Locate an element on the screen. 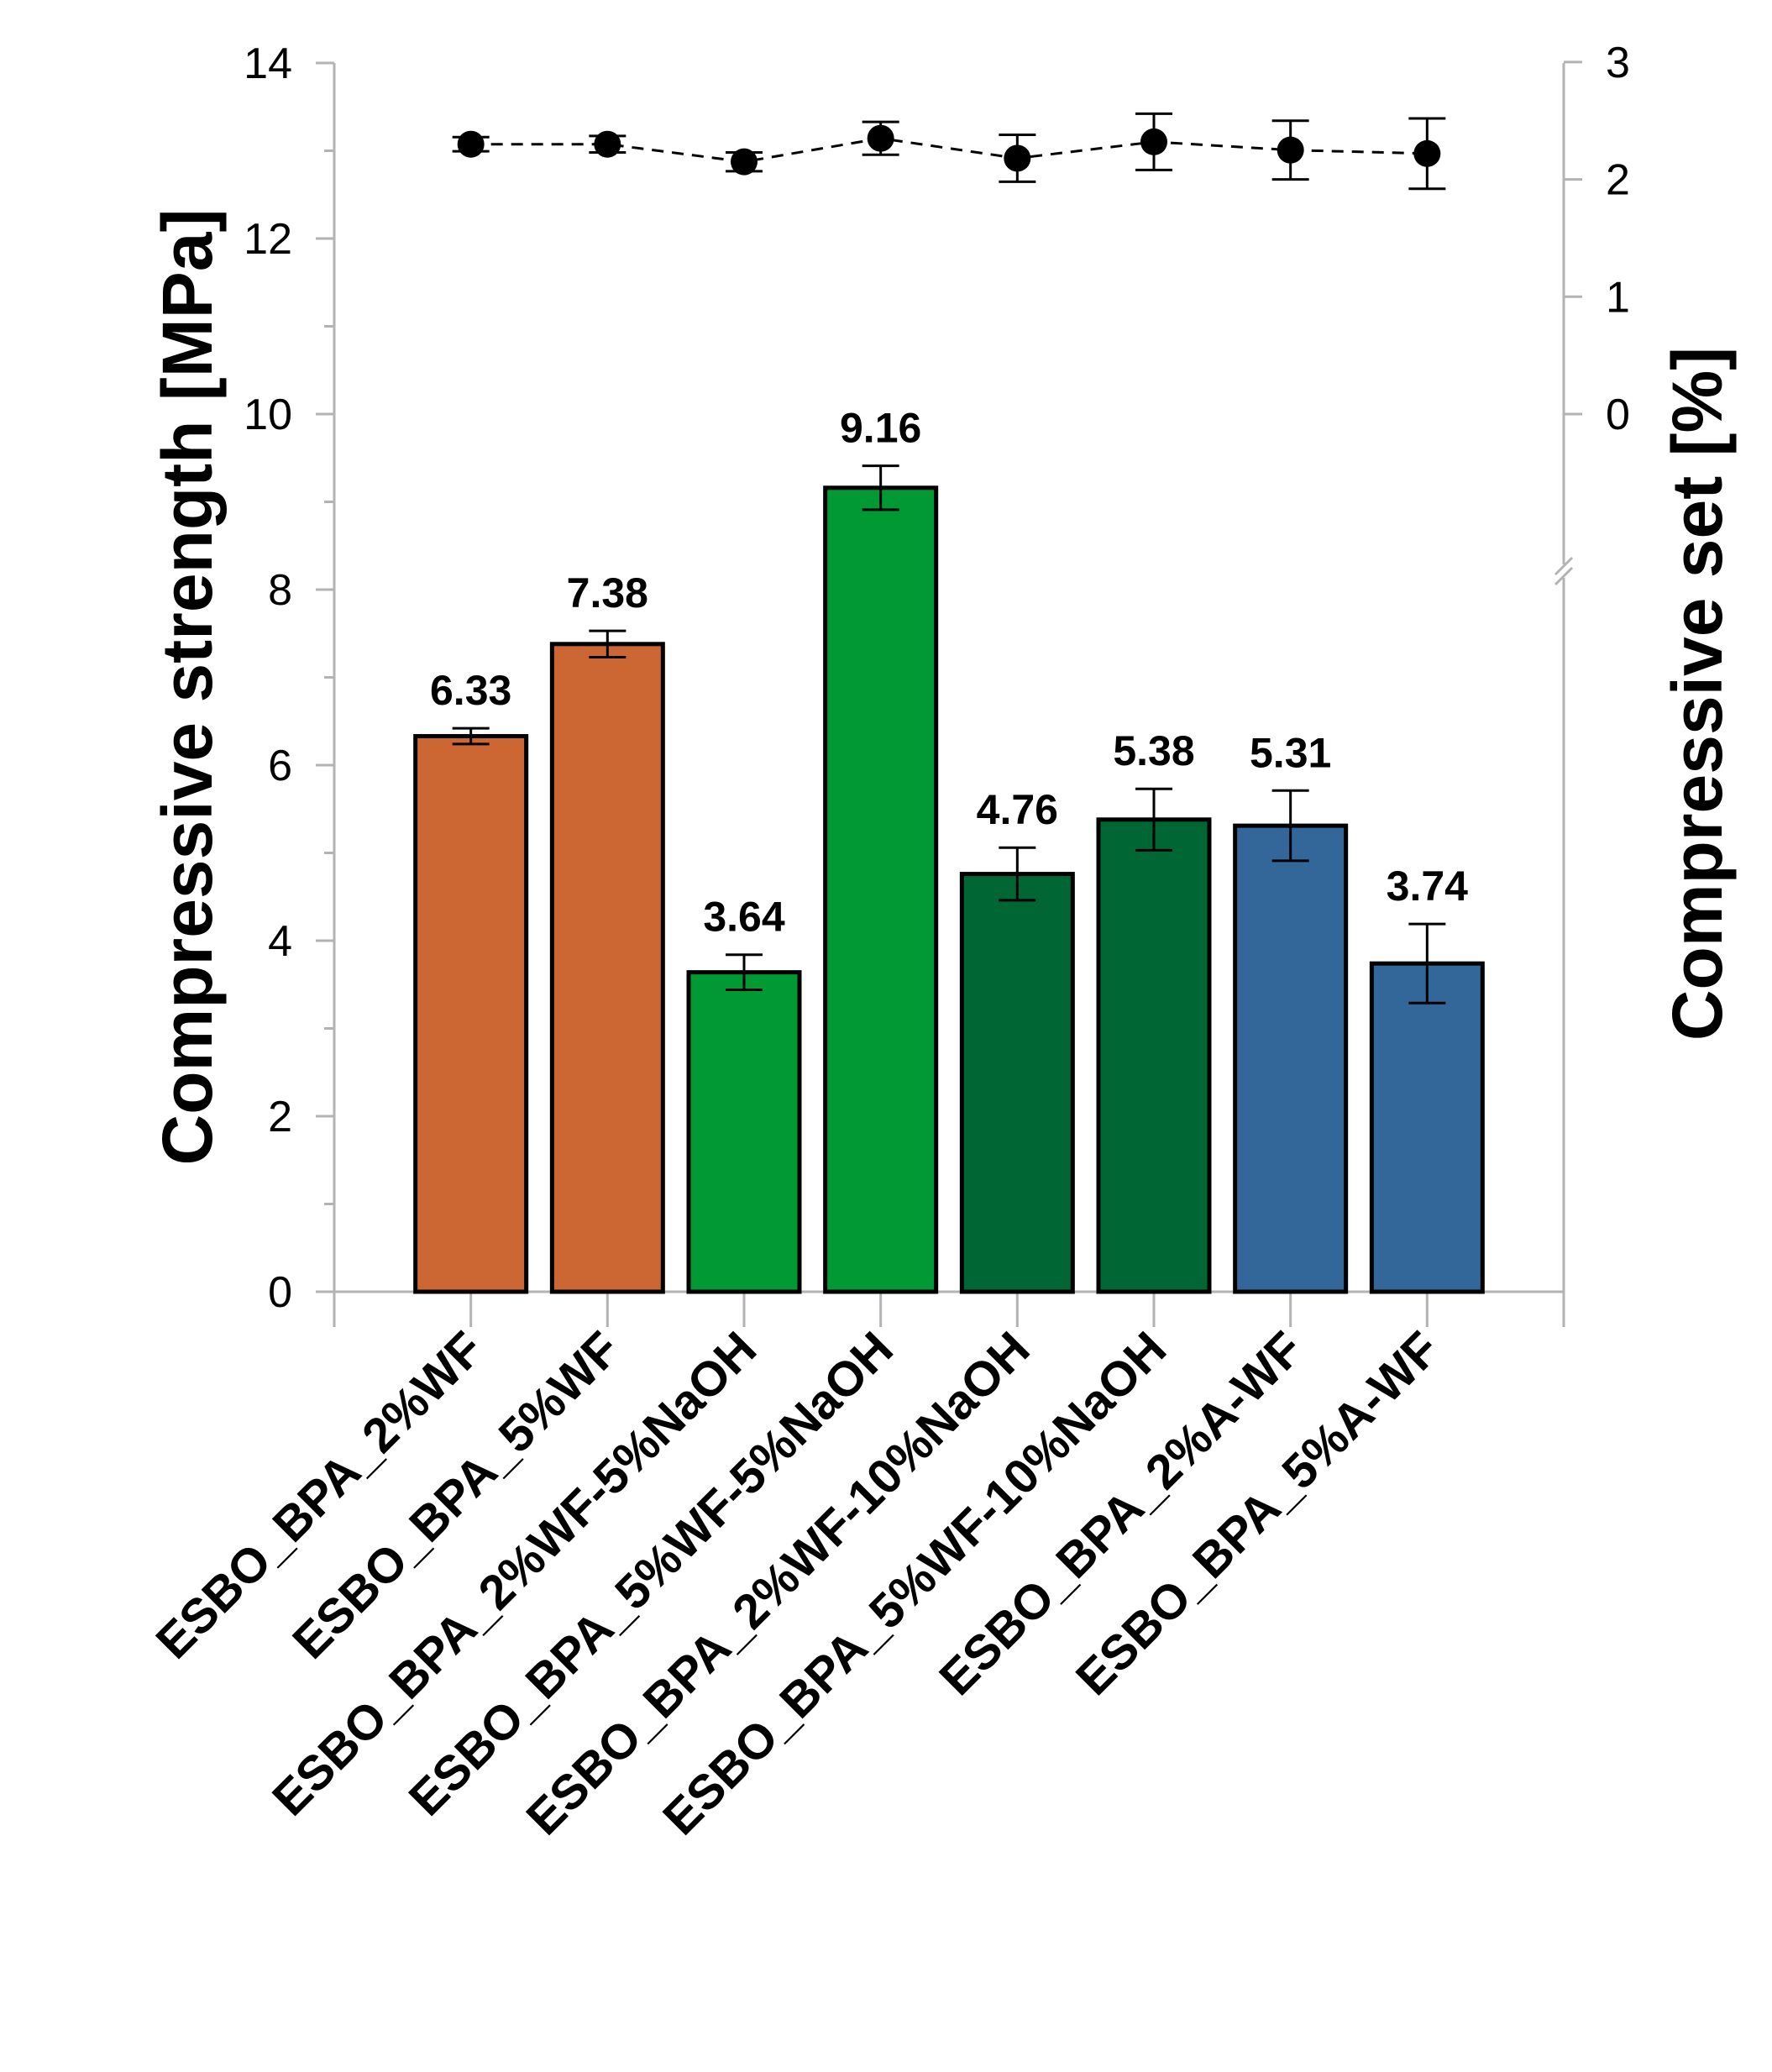 The height and width of the screenshot is (2072, 1772). y-tick-label: 8 is located at coordinates (280, 591).